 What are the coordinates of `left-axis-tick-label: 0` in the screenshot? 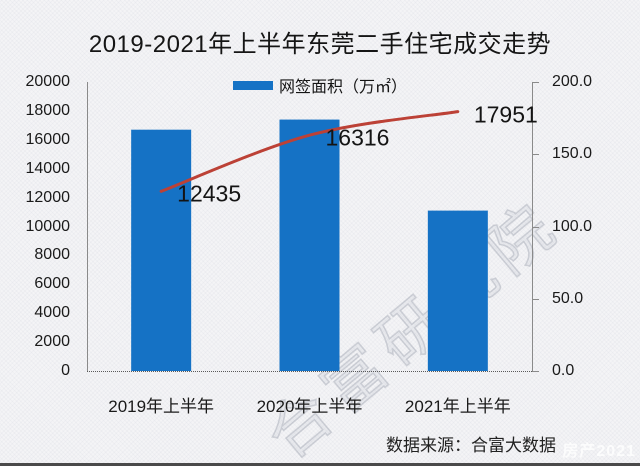 It's located at (65, 370).